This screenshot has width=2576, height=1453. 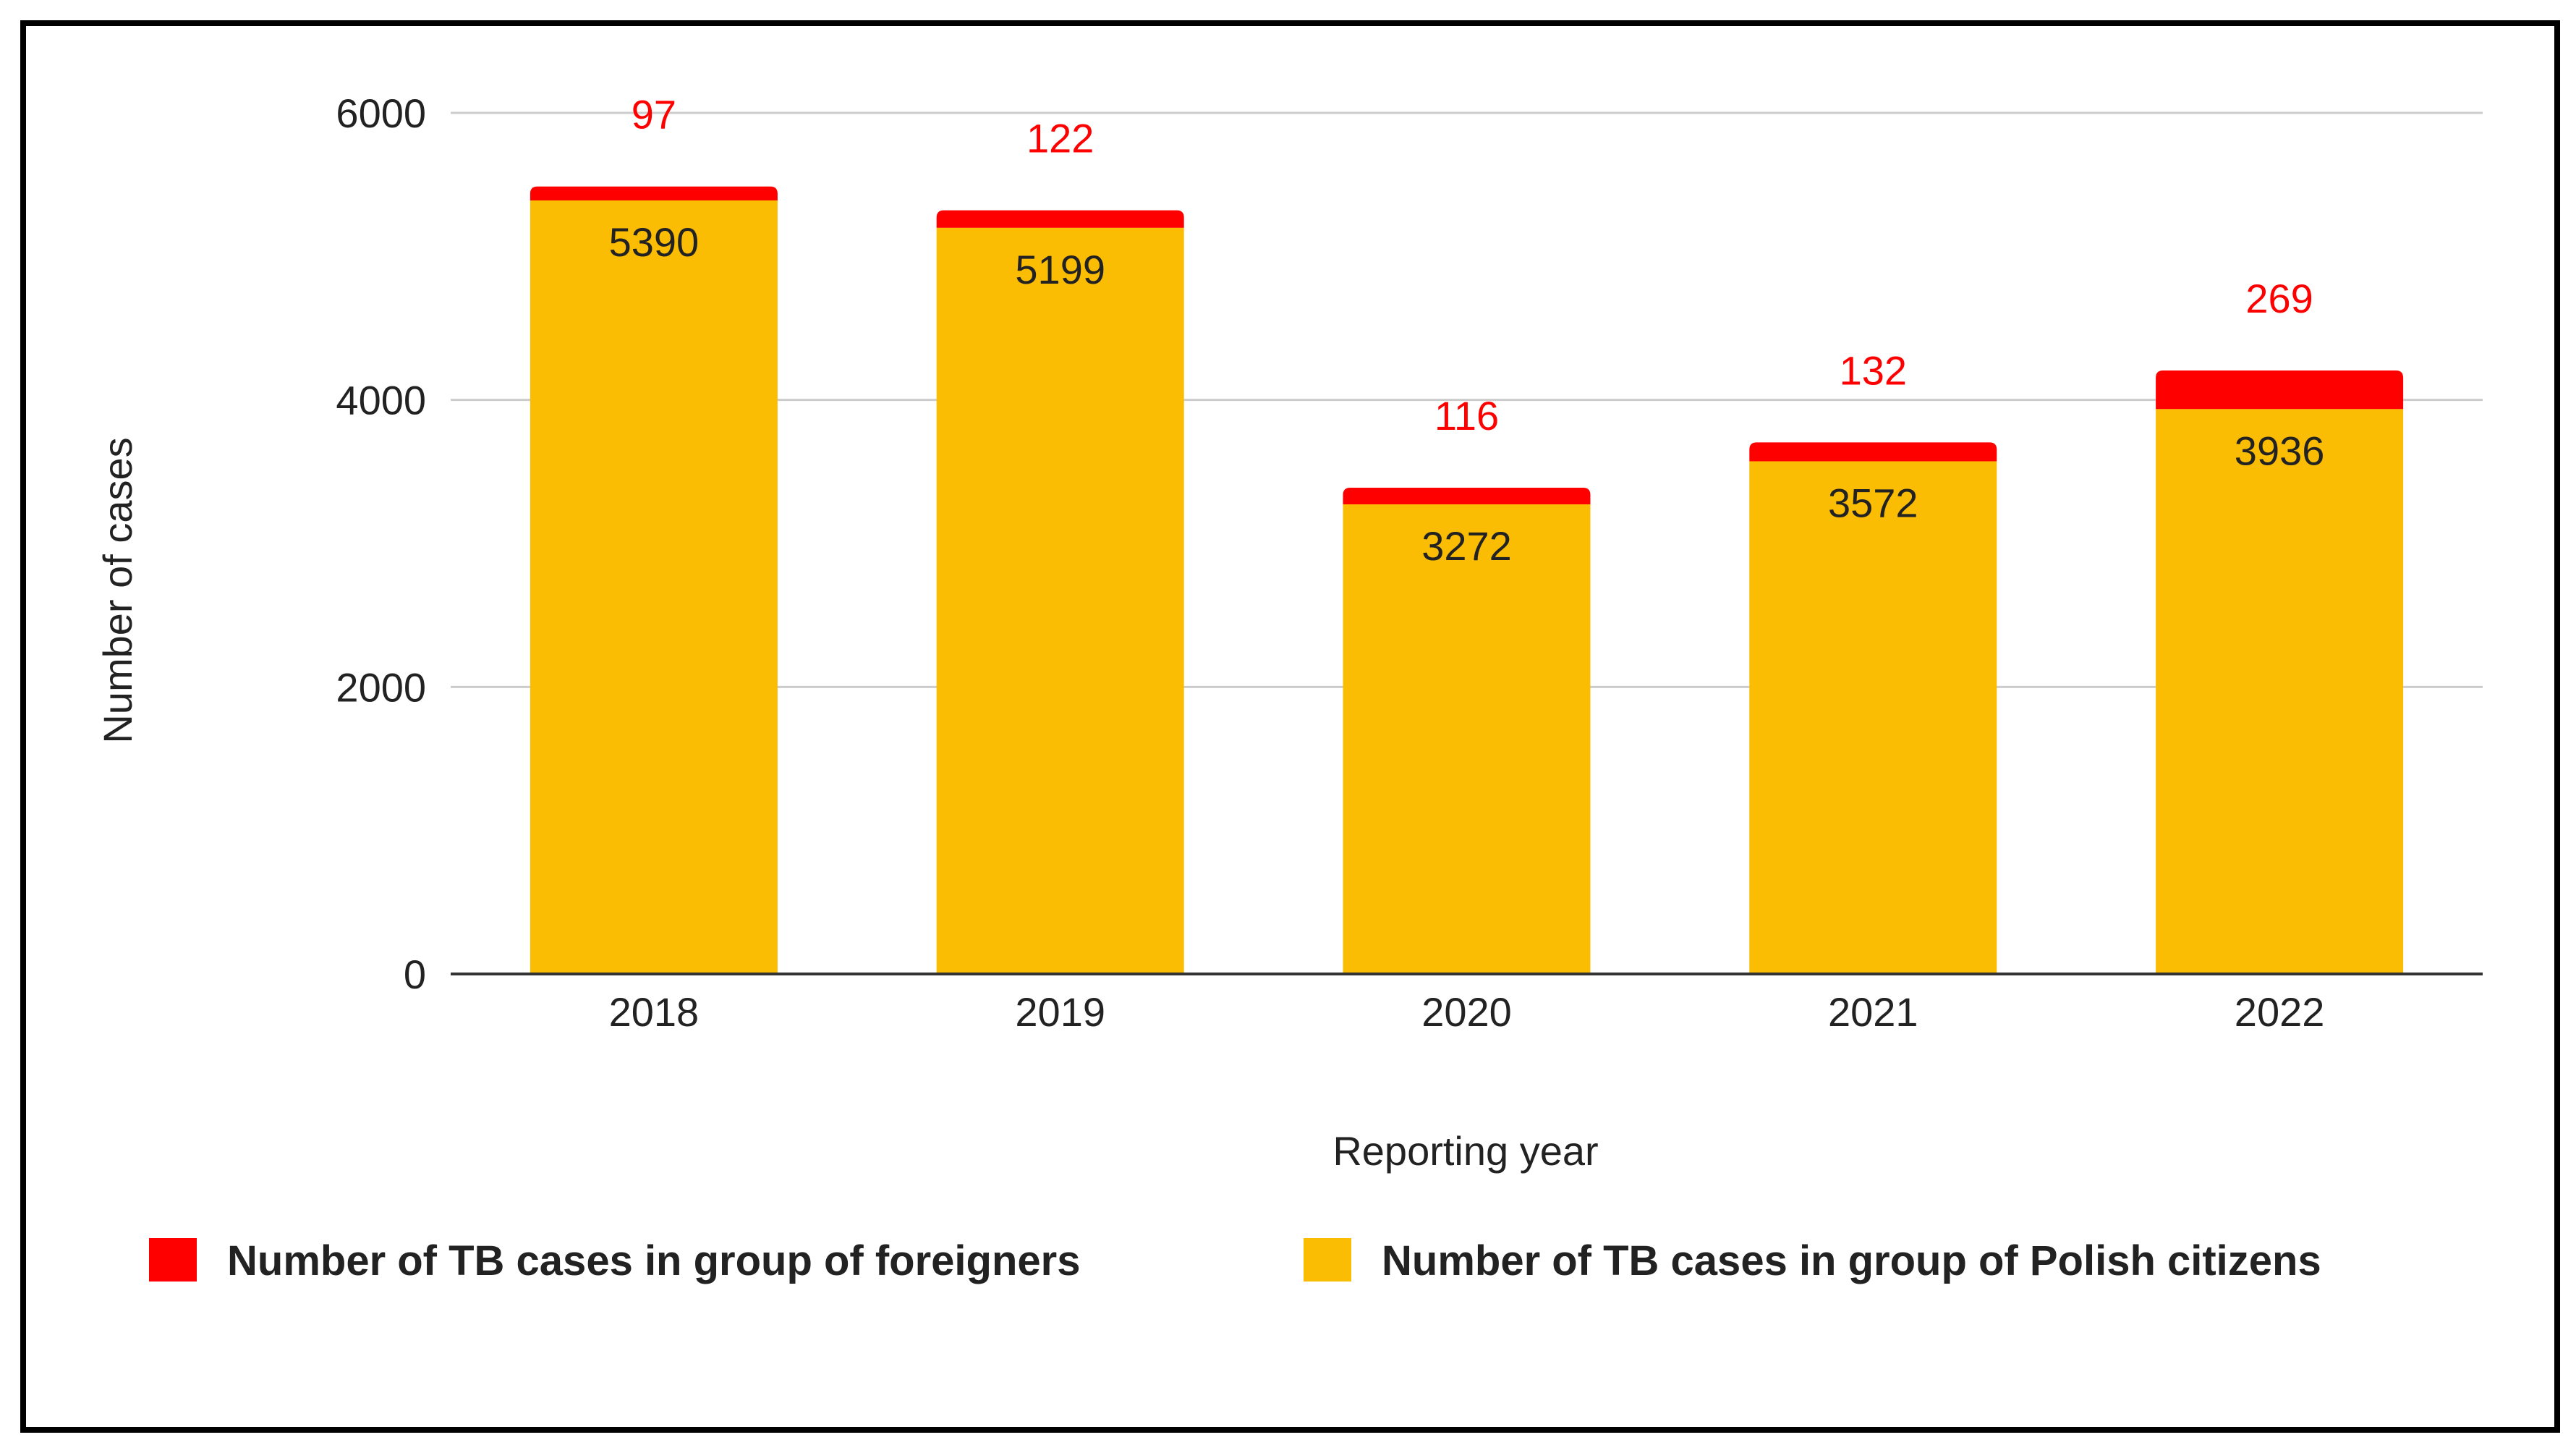 What do you see at coordinates (2280, 390) in the screenshot?
I see `bar-foreigners-2022` at bounding box center [2280, 390].